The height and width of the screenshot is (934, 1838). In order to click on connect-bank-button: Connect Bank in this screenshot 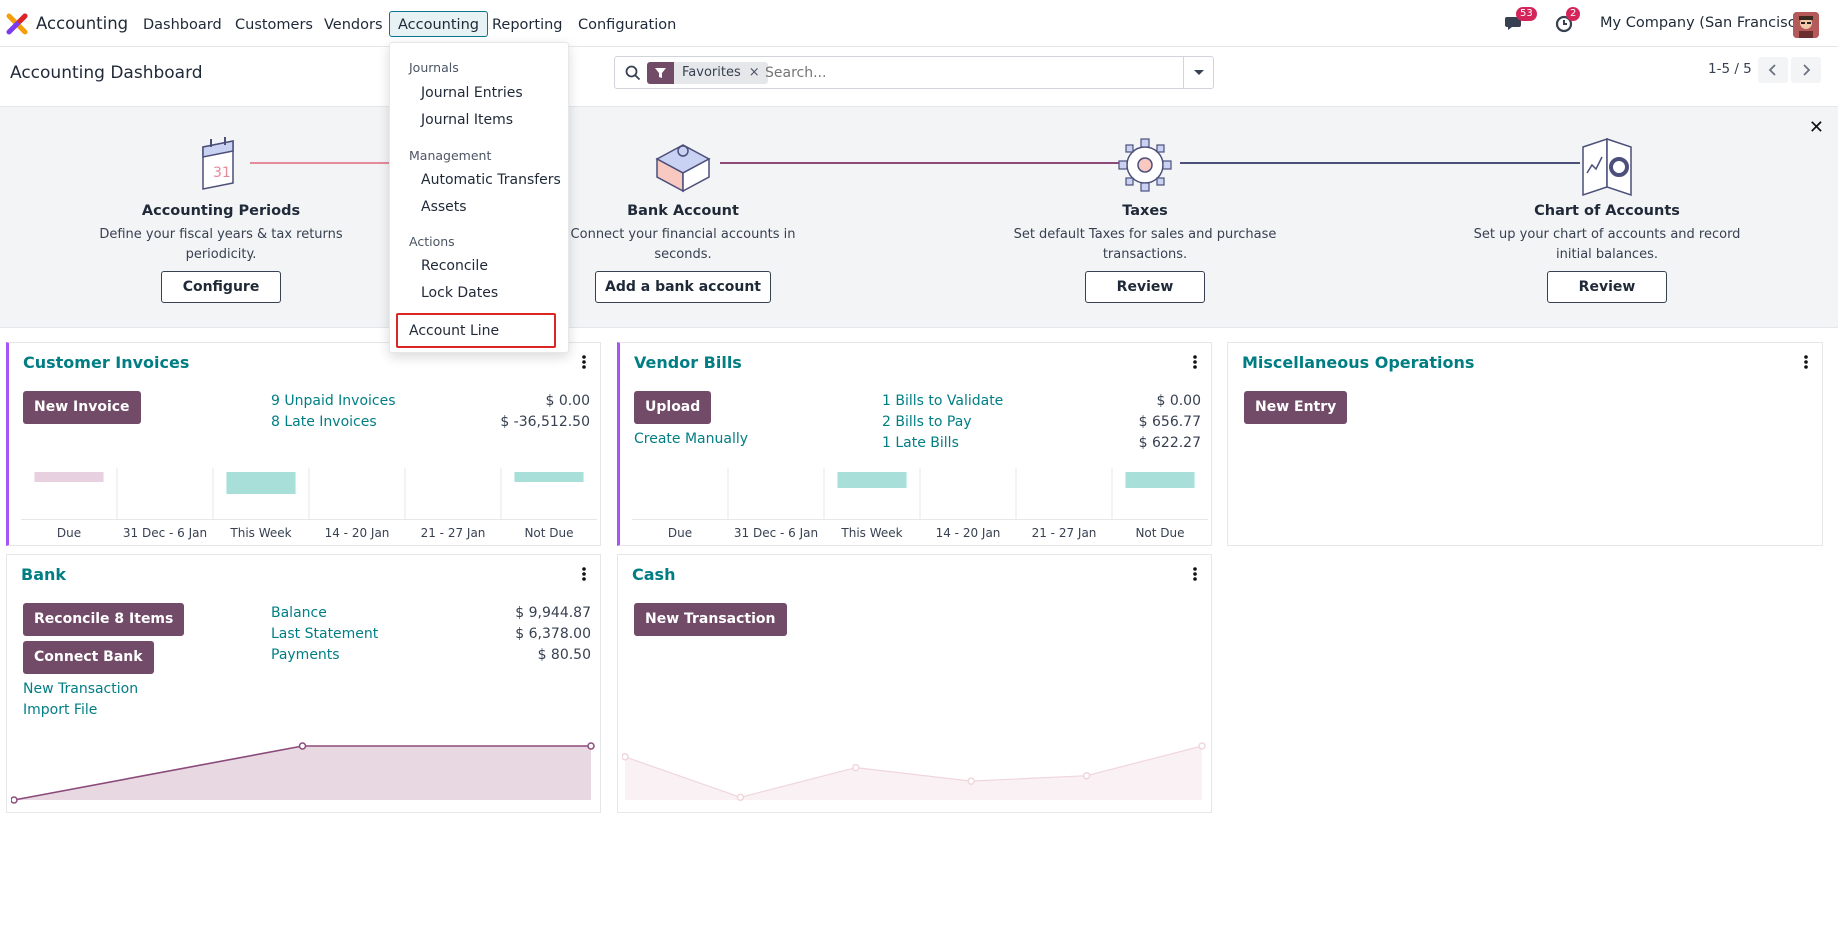, I will do `click(88, 657)`.